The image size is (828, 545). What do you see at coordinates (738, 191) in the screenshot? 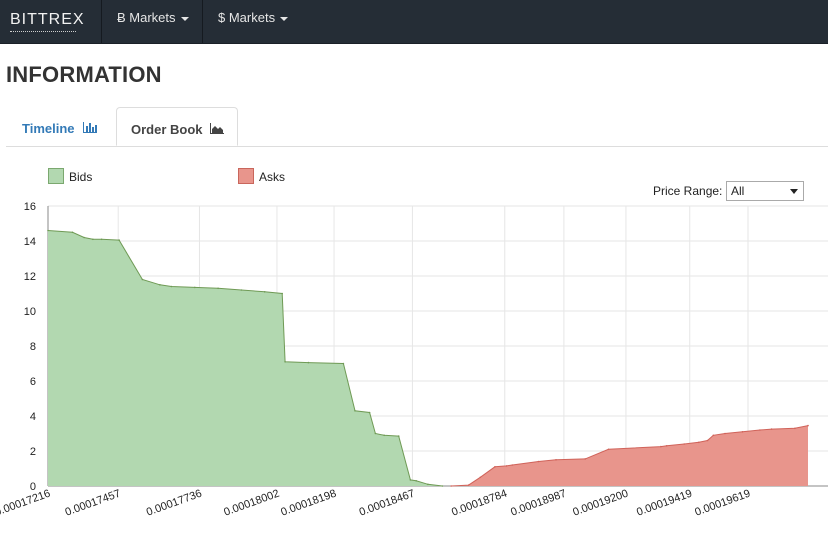
I see `price-range-value: All` at bounding box center [738, 191].